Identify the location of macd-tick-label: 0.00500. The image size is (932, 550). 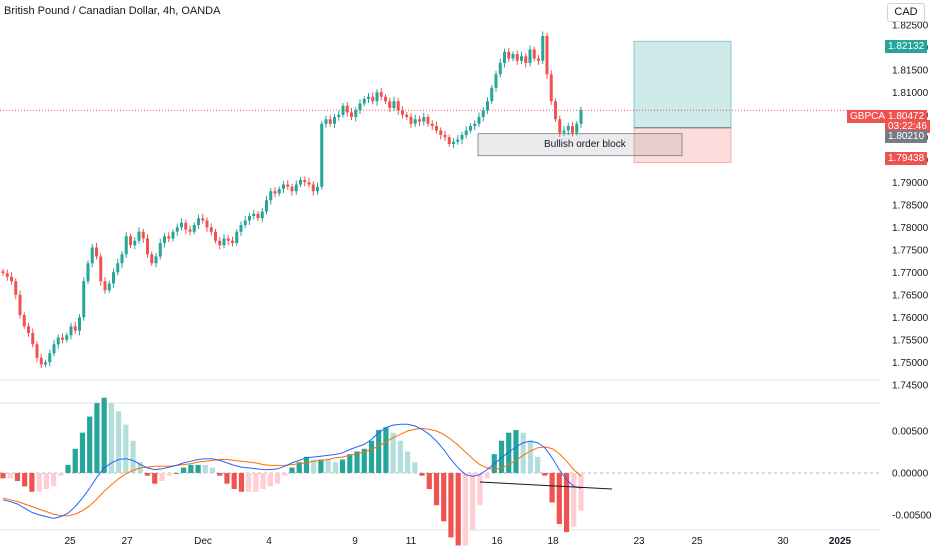
(910, 431).